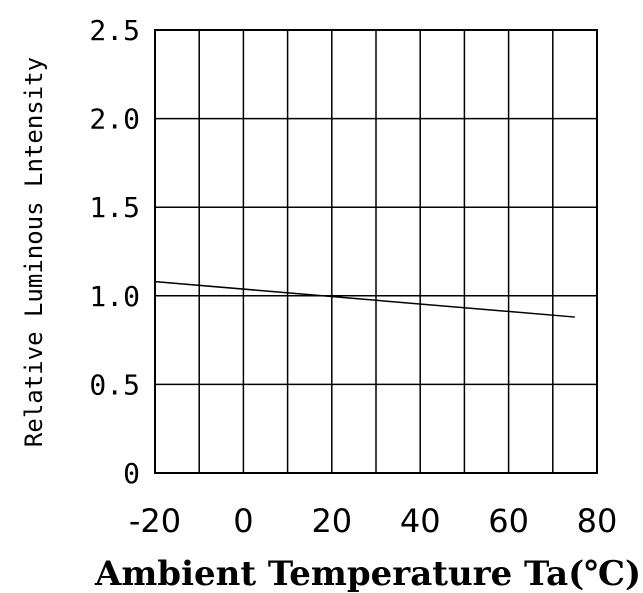 The width and height of the screenshot is (643, 593). Describe the element at coordinates (114, 207) in the screenshot. I see `y-tick-label: 1.5` at that location.